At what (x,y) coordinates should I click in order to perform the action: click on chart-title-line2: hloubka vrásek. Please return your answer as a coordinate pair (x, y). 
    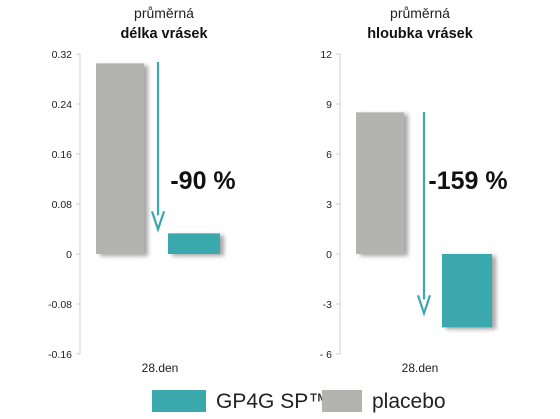
    Looking at the image, I should click on (420, 34).